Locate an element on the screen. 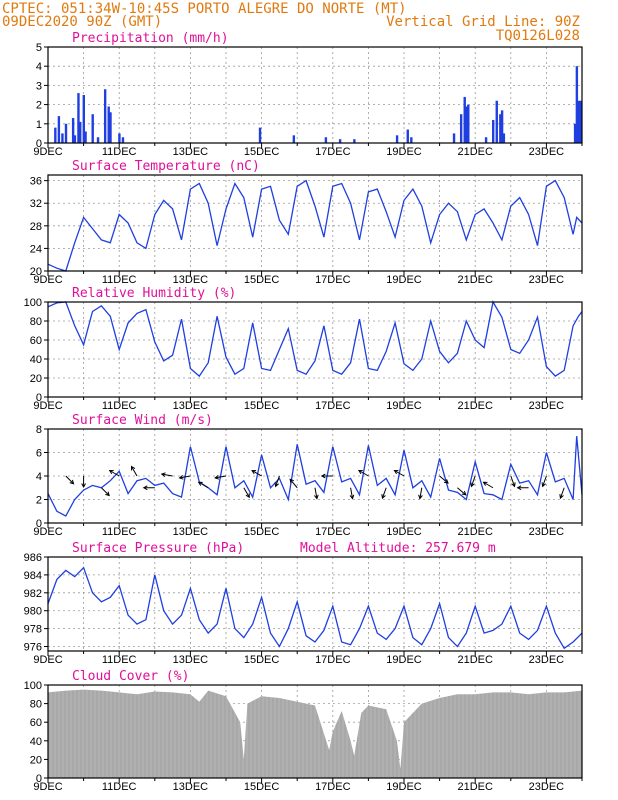 The image size is (618, 800). precip-ytick-label: 1 is located at coordinates (39, 125).